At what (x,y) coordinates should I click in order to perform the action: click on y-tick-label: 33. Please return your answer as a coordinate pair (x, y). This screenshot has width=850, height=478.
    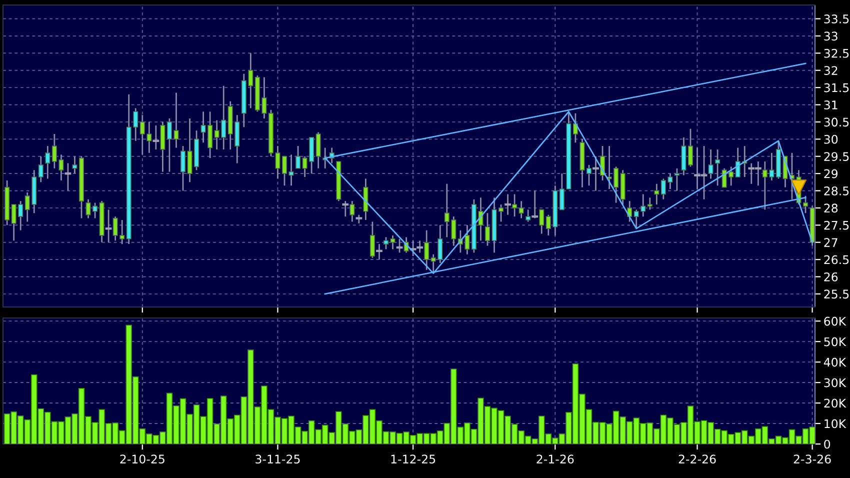
    Looking at the image, I should click on (831, 36).